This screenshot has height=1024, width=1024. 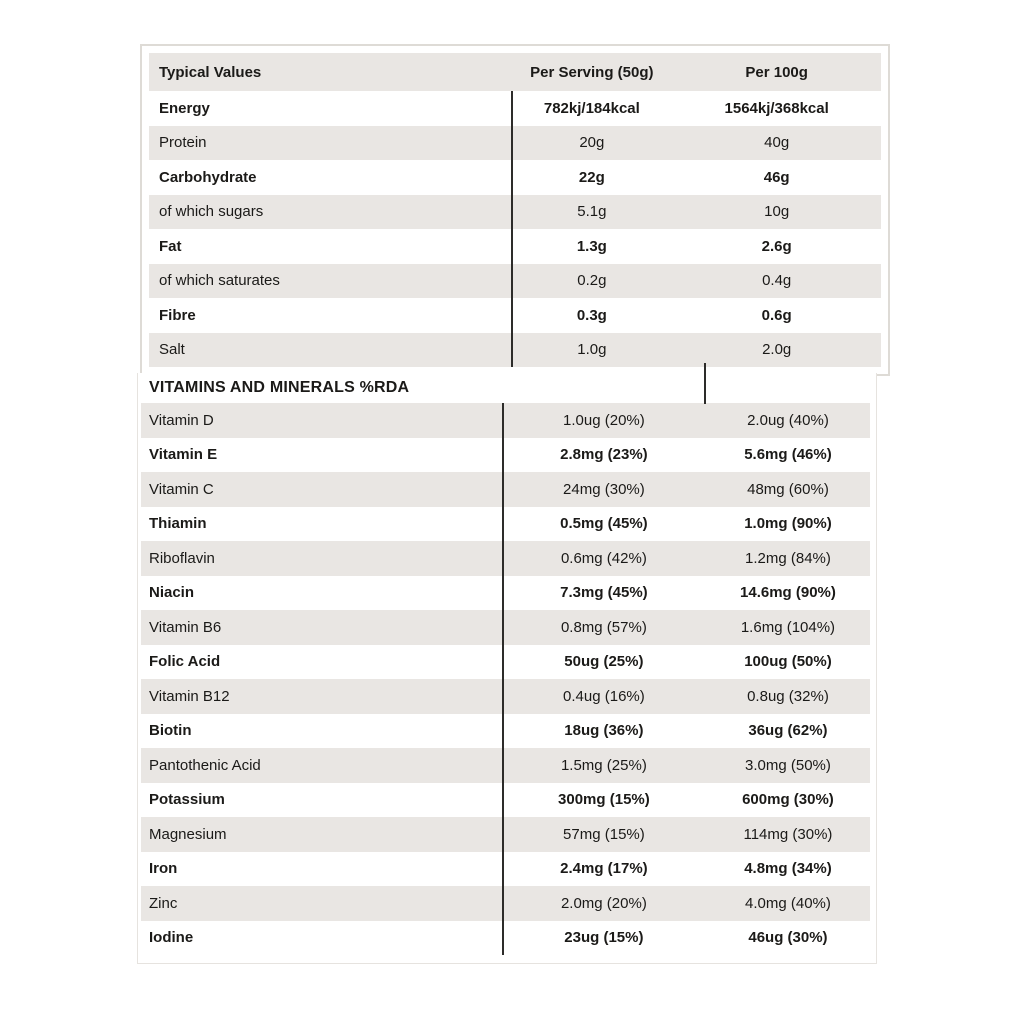 I want to click on row-per-100g-value: 10g, so click(x=777, y=212).